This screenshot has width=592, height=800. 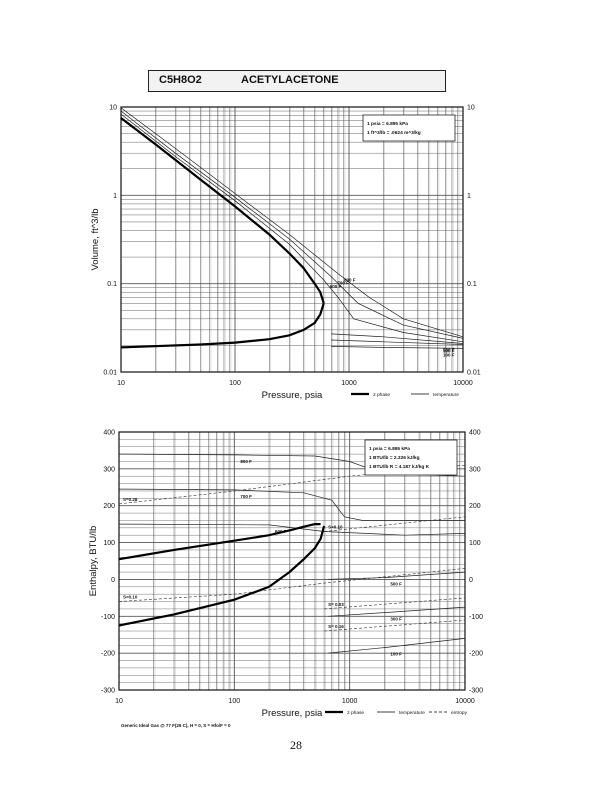 What do you see at coordinates (115, 196) in the screenshot?
I see `y-tick-label: 1` at bounding box center [115, 196].